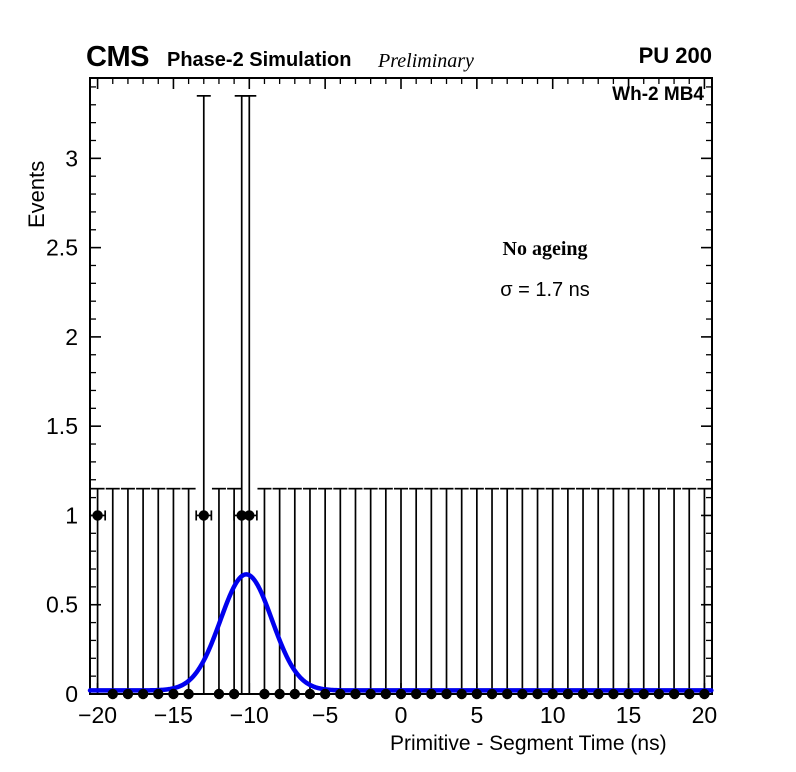 Image resolution: width=796 pixels, height=772 pixels. Describe the element at coordinates (629, 715) in the screenshot. I see `x-tick-label: 15` at that location.